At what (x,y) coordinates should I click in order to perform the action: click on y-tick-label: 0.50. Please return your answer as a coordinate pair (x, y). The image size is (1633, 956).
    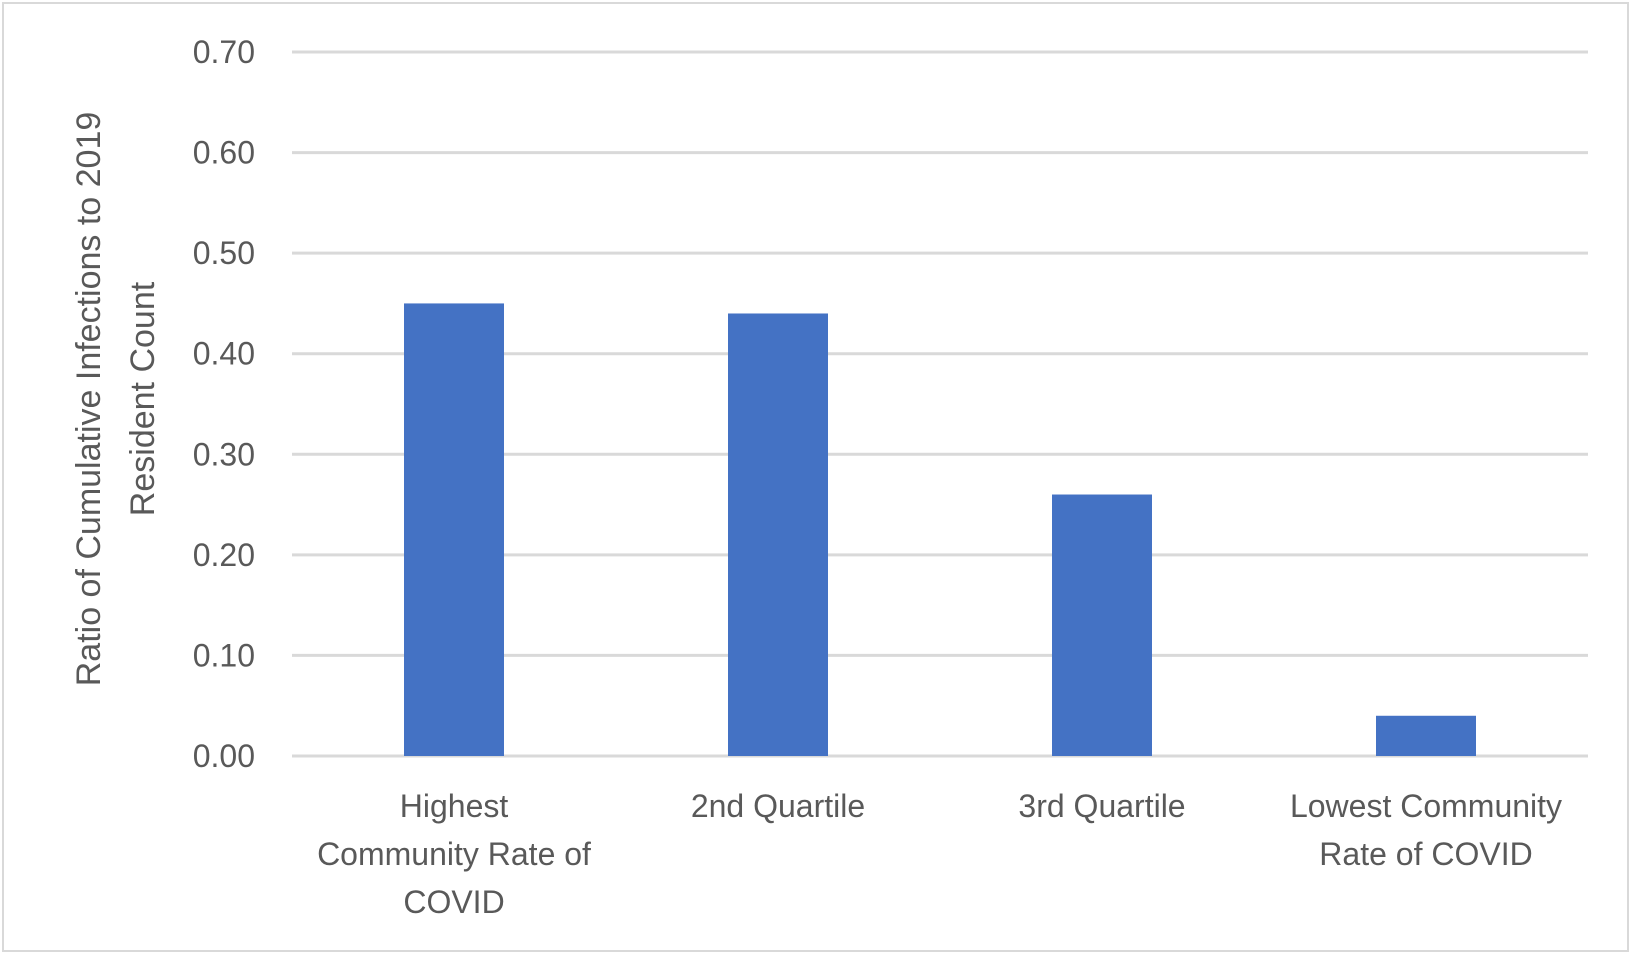
    Looking at the image, I should click on (224, 253).